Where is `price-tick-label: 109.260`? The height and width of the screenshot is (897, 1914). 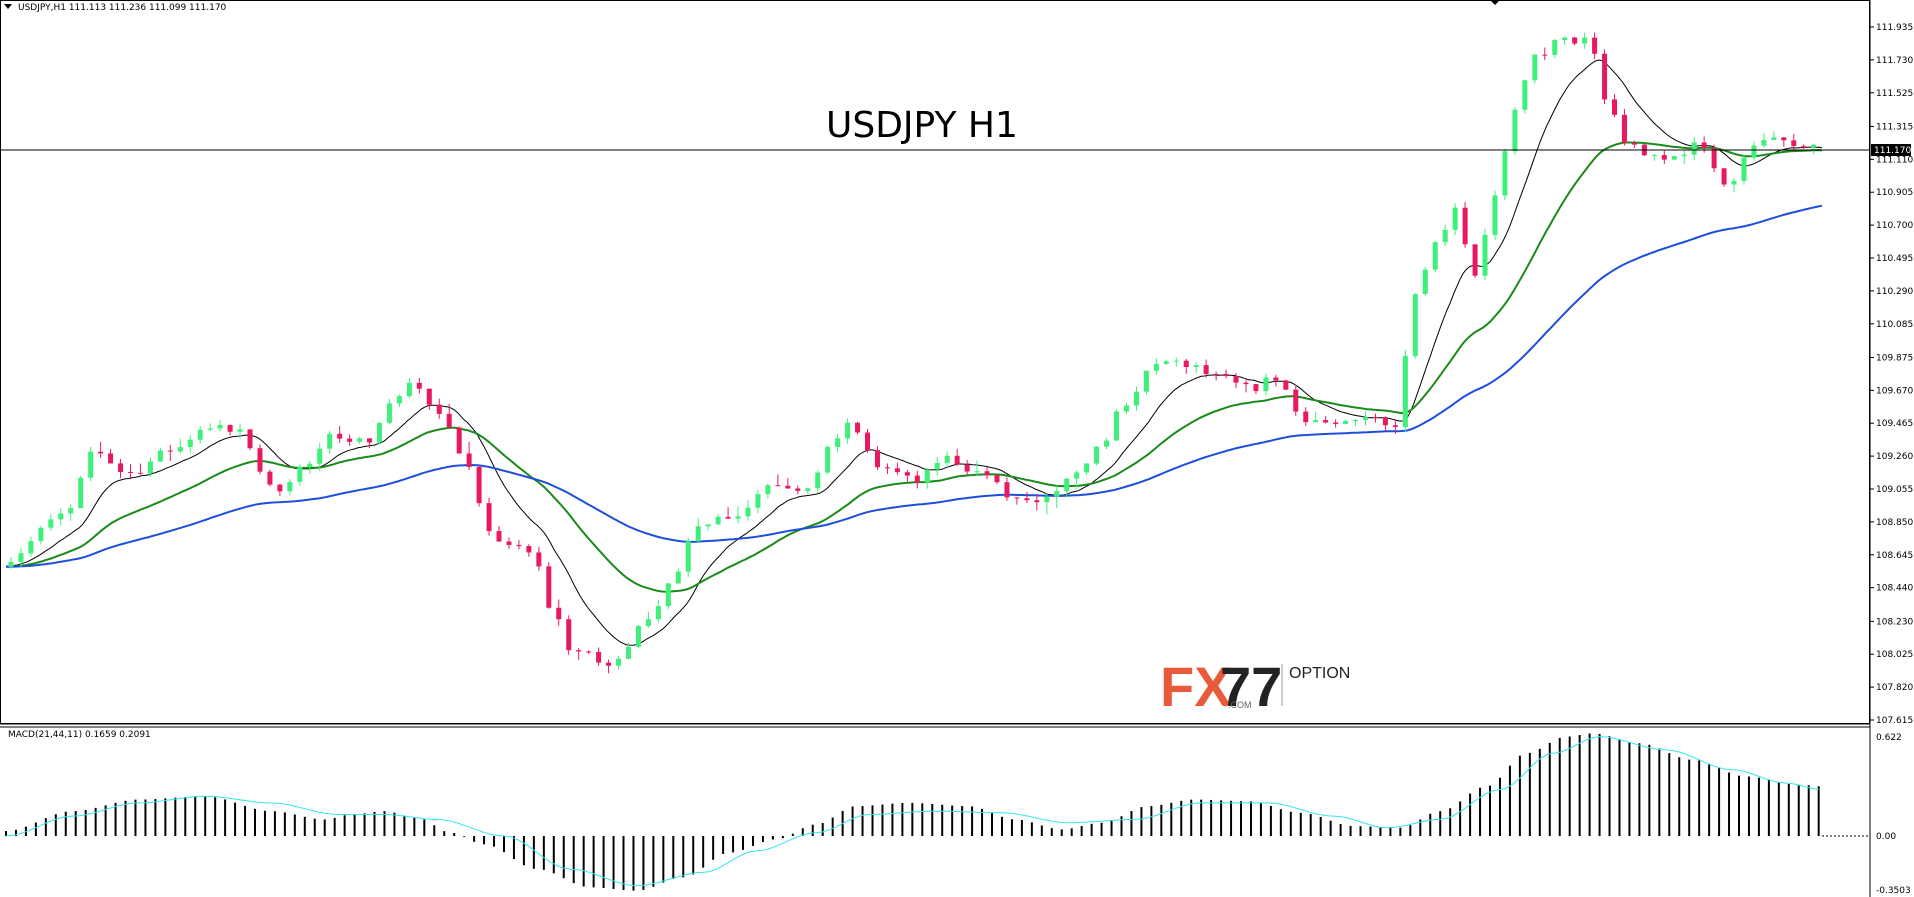
price-tick-label: 109.260 is located at coordinates (1894, 457).